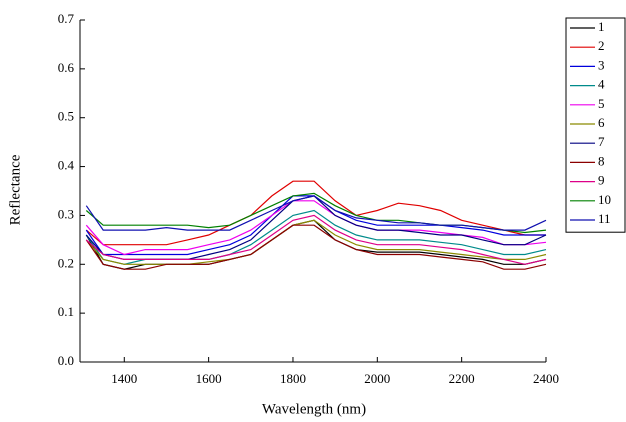  Describe the element at coordinates (66, 165) in the screenshot. I see `y-tick-label: 0.4` at that location.